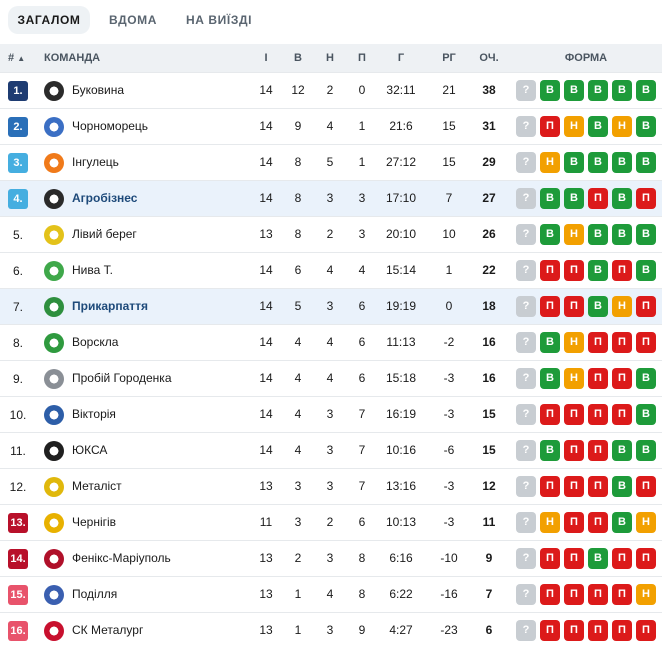 This screenshot has height=655, width=662. Describe the element at coordinates (108, 630) in the screenshot. I see `team-name: СК Металург` at that location.